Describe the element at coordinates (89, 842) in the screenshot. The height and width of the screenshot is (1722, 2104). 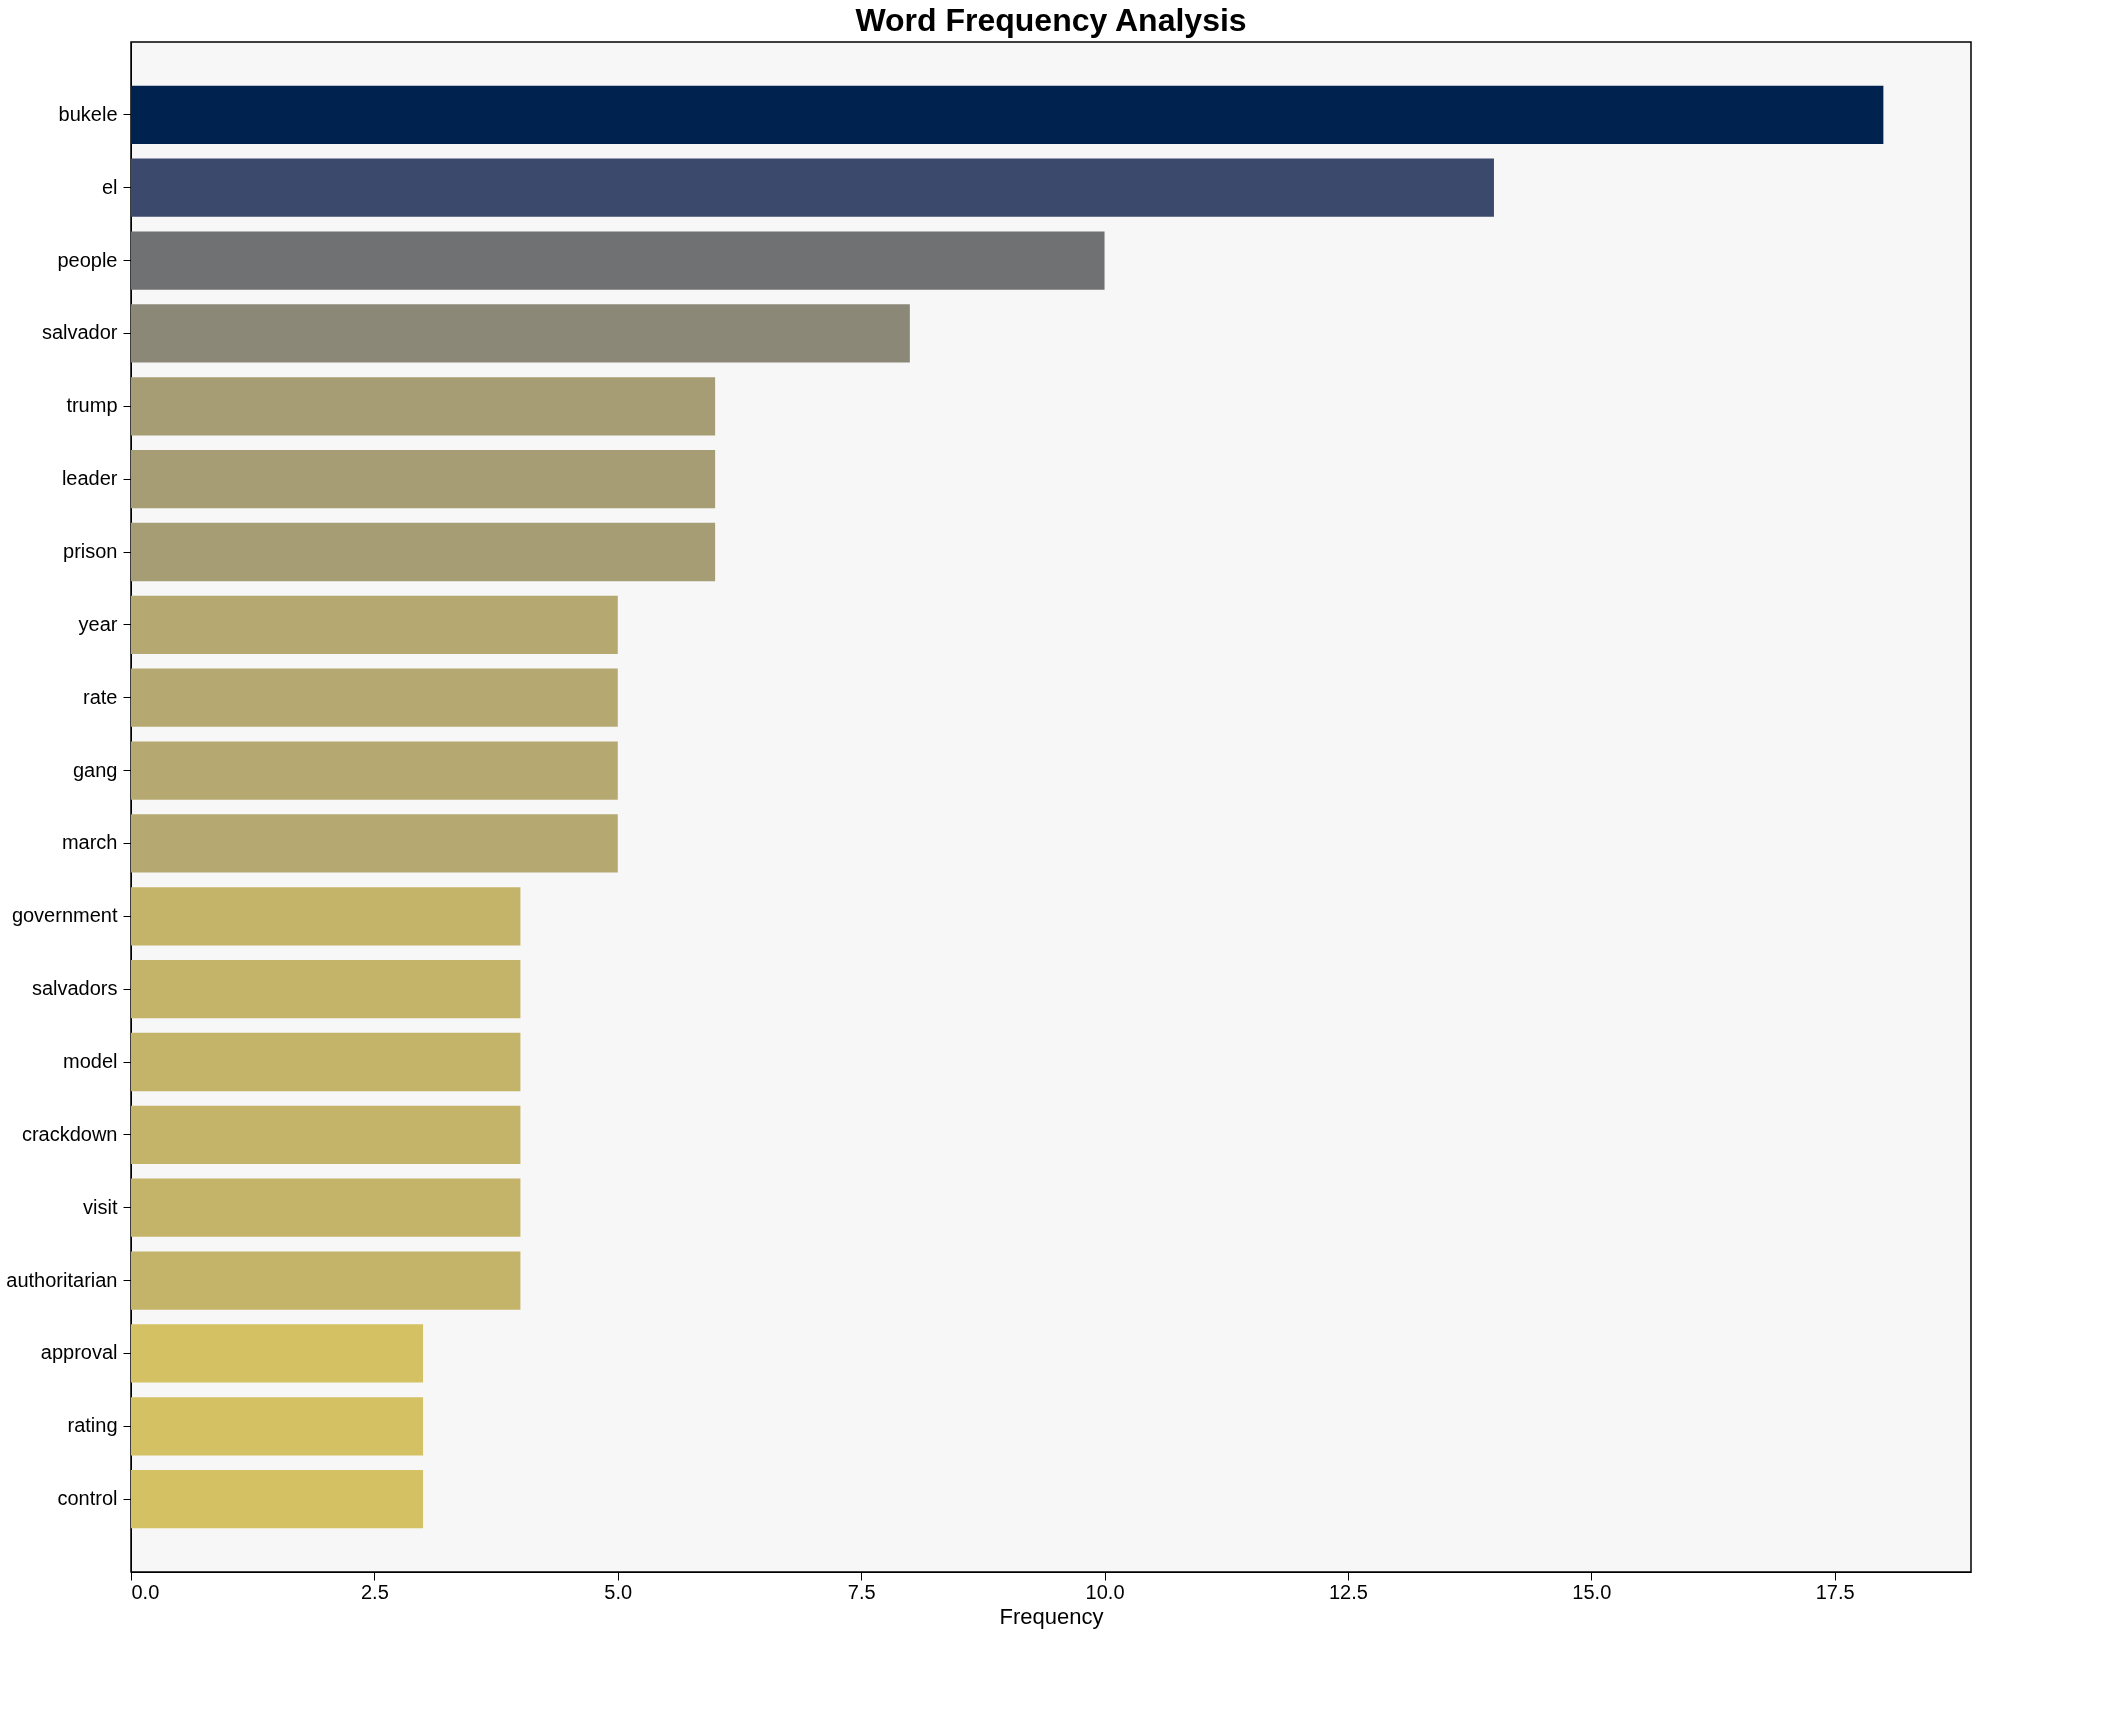
I see `y-tick-label: march` at that location.